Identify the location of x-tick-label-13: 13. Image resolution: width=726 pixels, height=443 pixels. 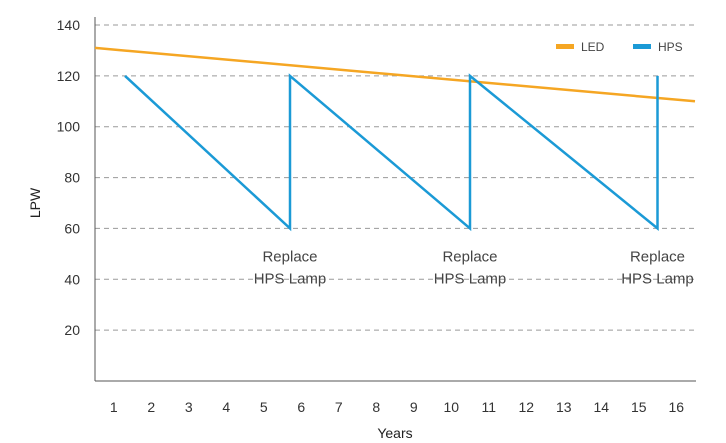
(564, 407).